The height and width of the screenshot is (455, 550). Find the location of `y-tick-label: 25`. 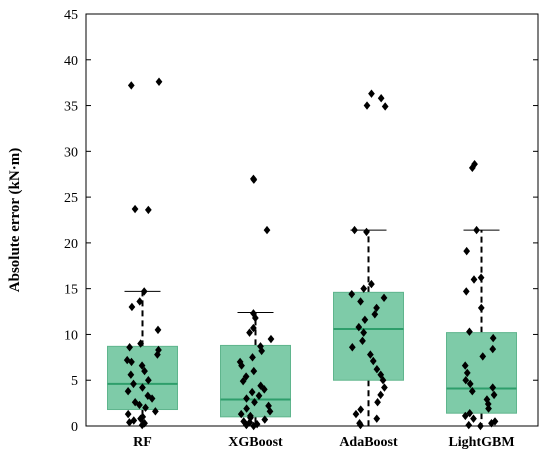

y-tick-label: 25 is located at coordinates (71, 198).